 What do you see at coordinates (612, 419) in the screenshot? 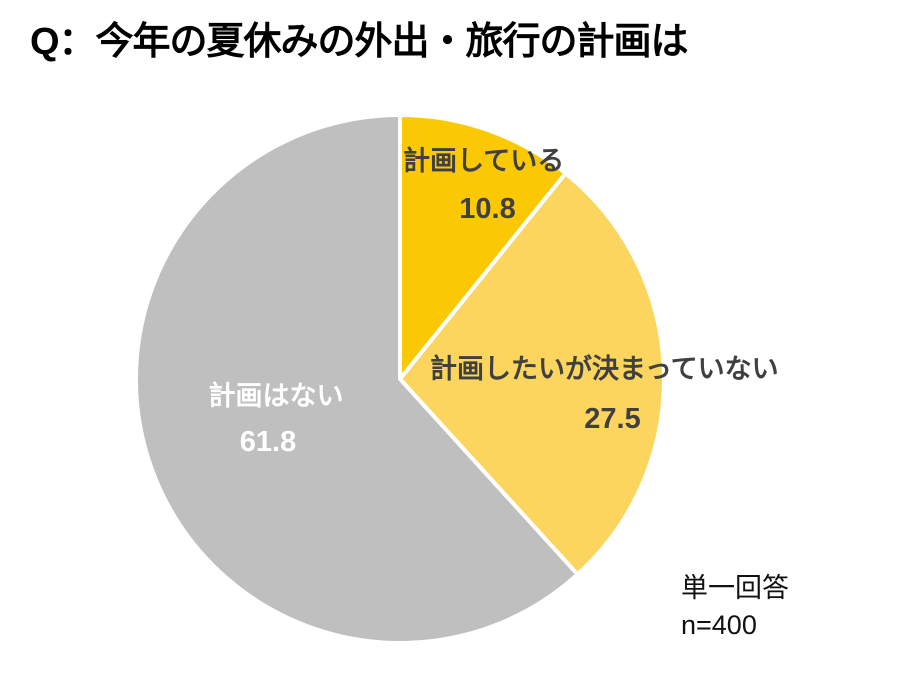
I see `slice-value-undecided: 27.5` at bounding box center [612, 419].